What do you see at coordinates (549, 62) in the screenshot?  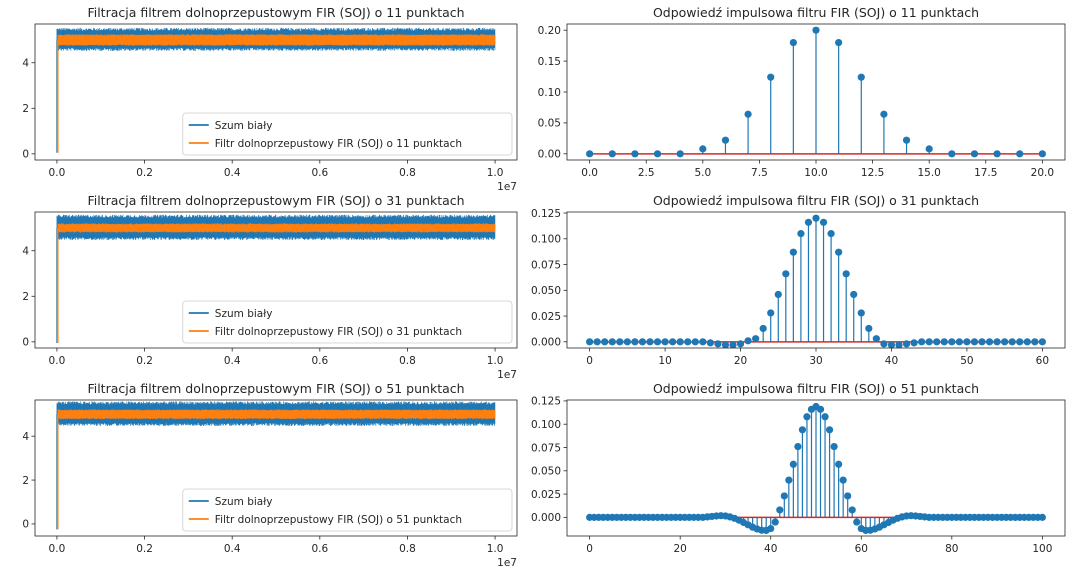 I see `y-tick-label: 0.15` at bounding box center [549, 62].